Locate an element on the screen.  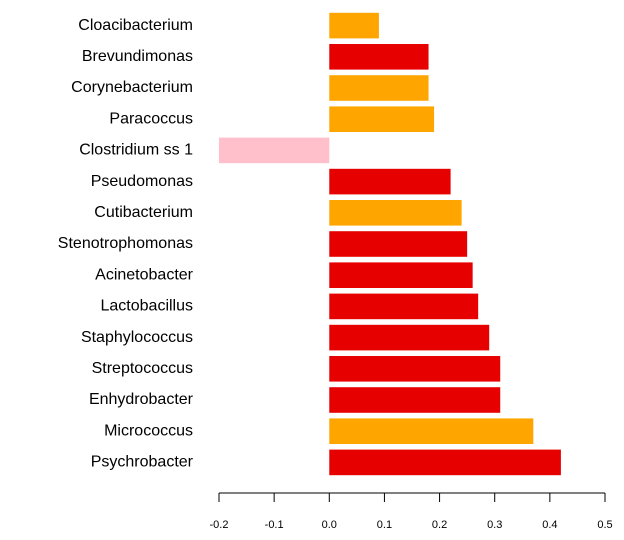
y-tick-label: Pseudomonas is located at coordinates (142, 181).